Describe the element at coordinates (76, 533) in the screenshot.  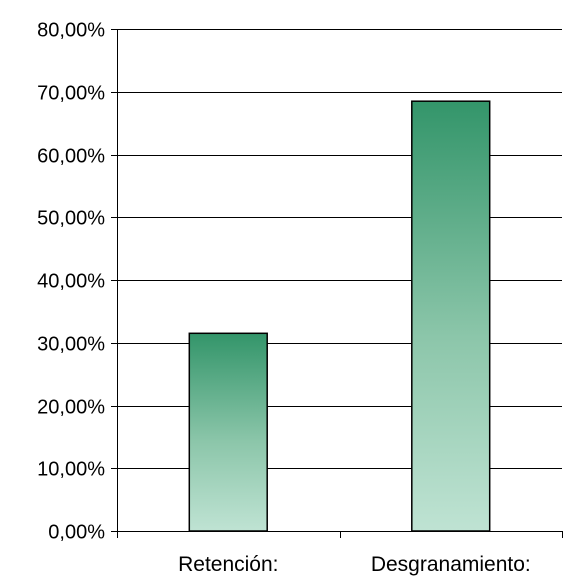
I see `y-tick-label-0: 0,00%` at that location.